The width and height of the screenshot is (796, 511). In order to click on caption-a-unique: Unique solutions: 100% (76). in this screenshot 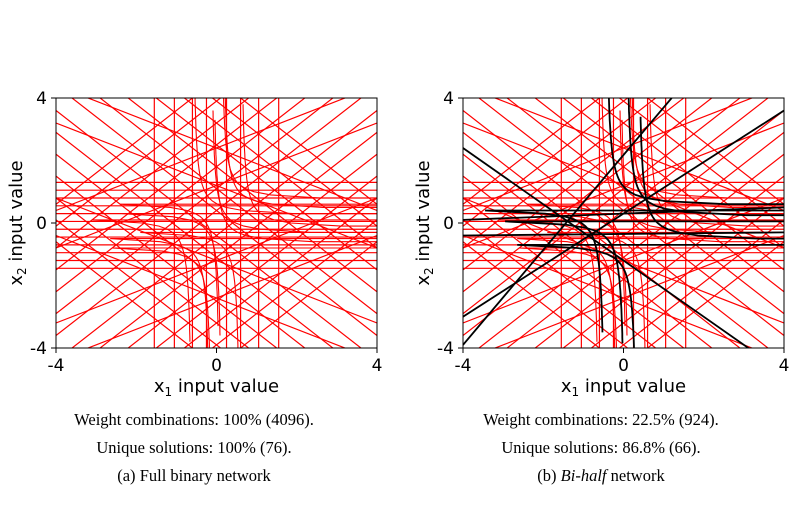, I will do `click(194, 447)`.